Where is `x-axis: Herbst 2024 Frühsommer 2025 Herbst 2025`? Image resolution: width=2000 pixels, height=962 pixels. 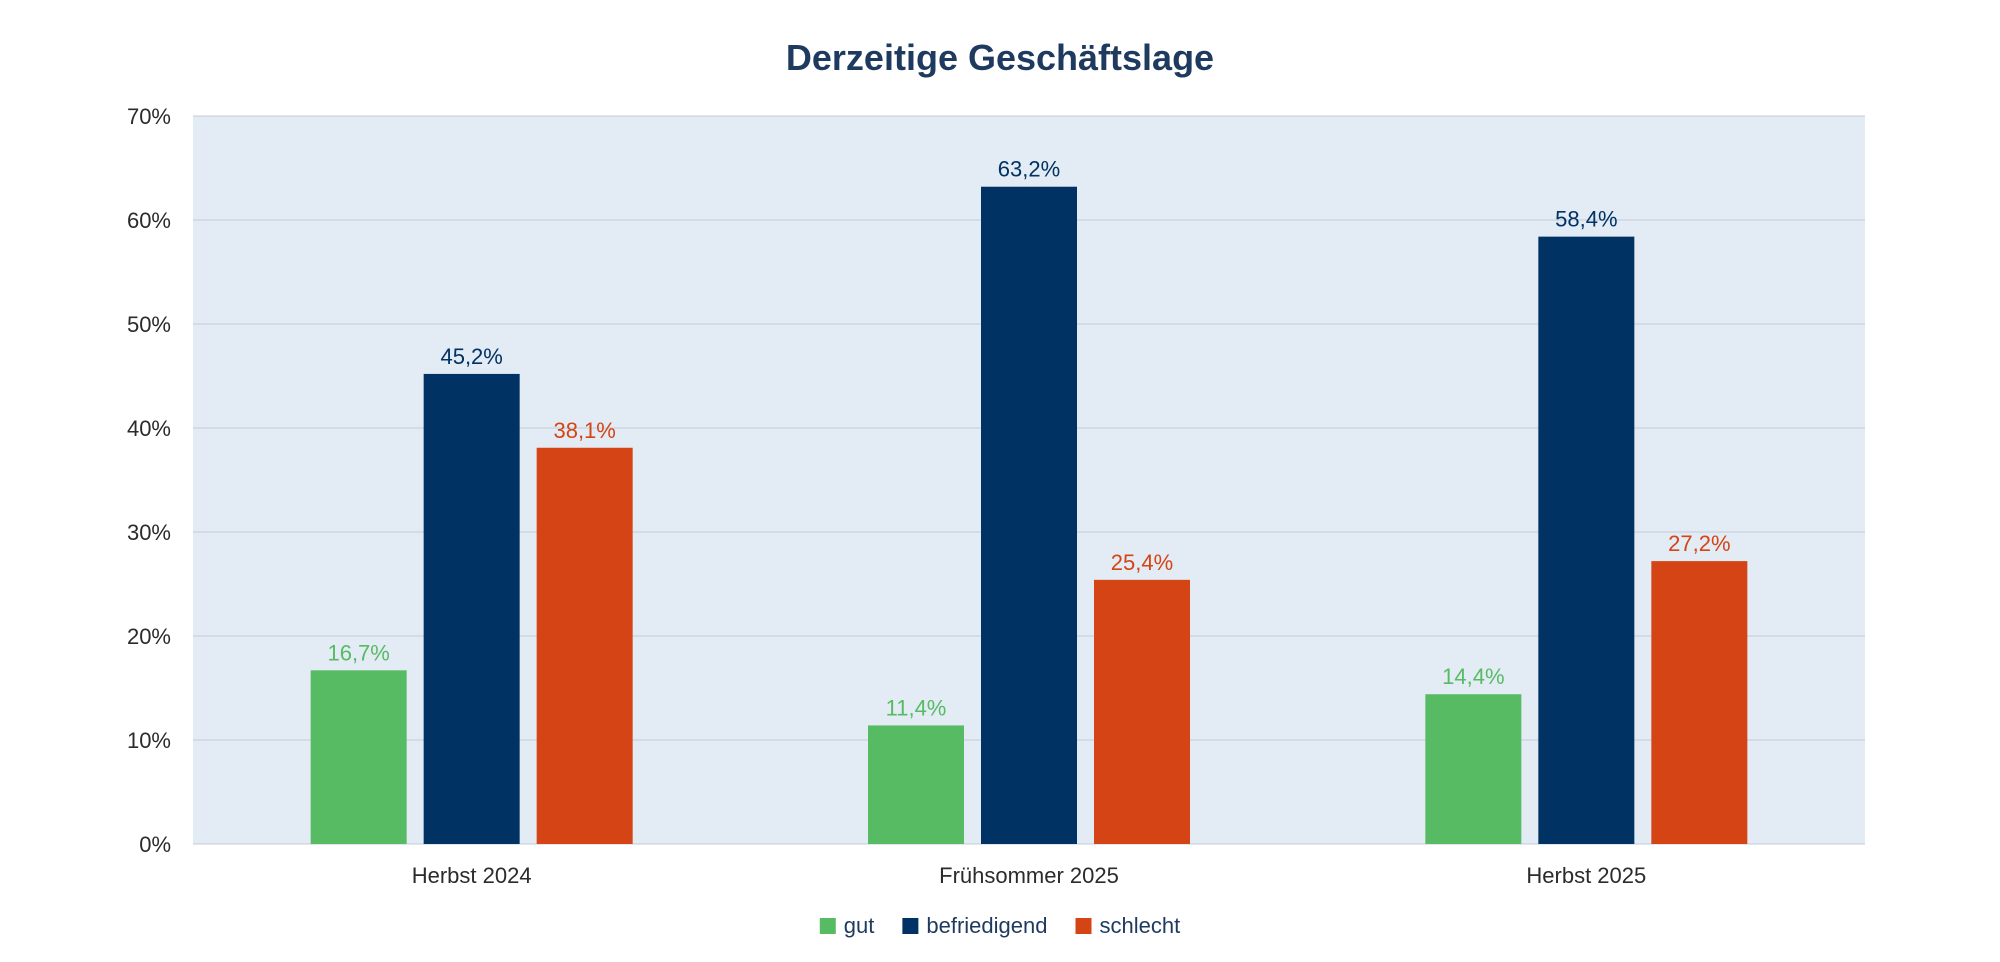
x-axis: Herbst 2024 Frühsommer 2025 Herbst 2025 is located at coordinates (1029, 875).